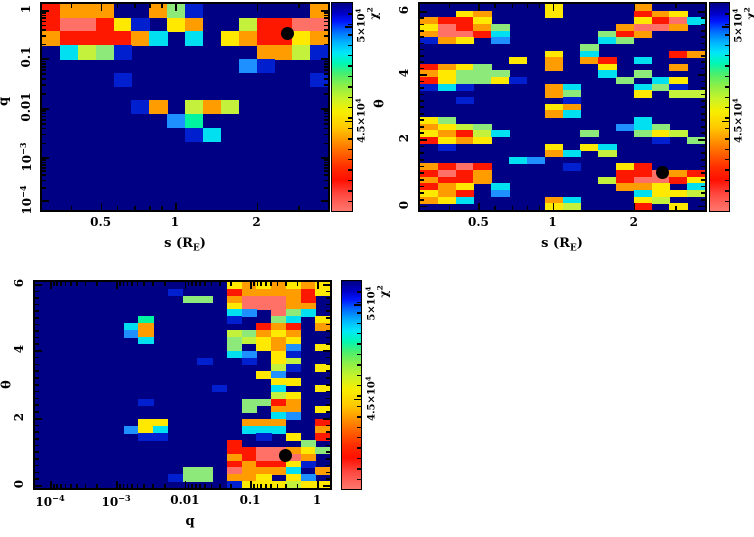 This screenshot has height=537, width=754. I want to click on x-axis-label-s: s (RE), so click(185, 245).